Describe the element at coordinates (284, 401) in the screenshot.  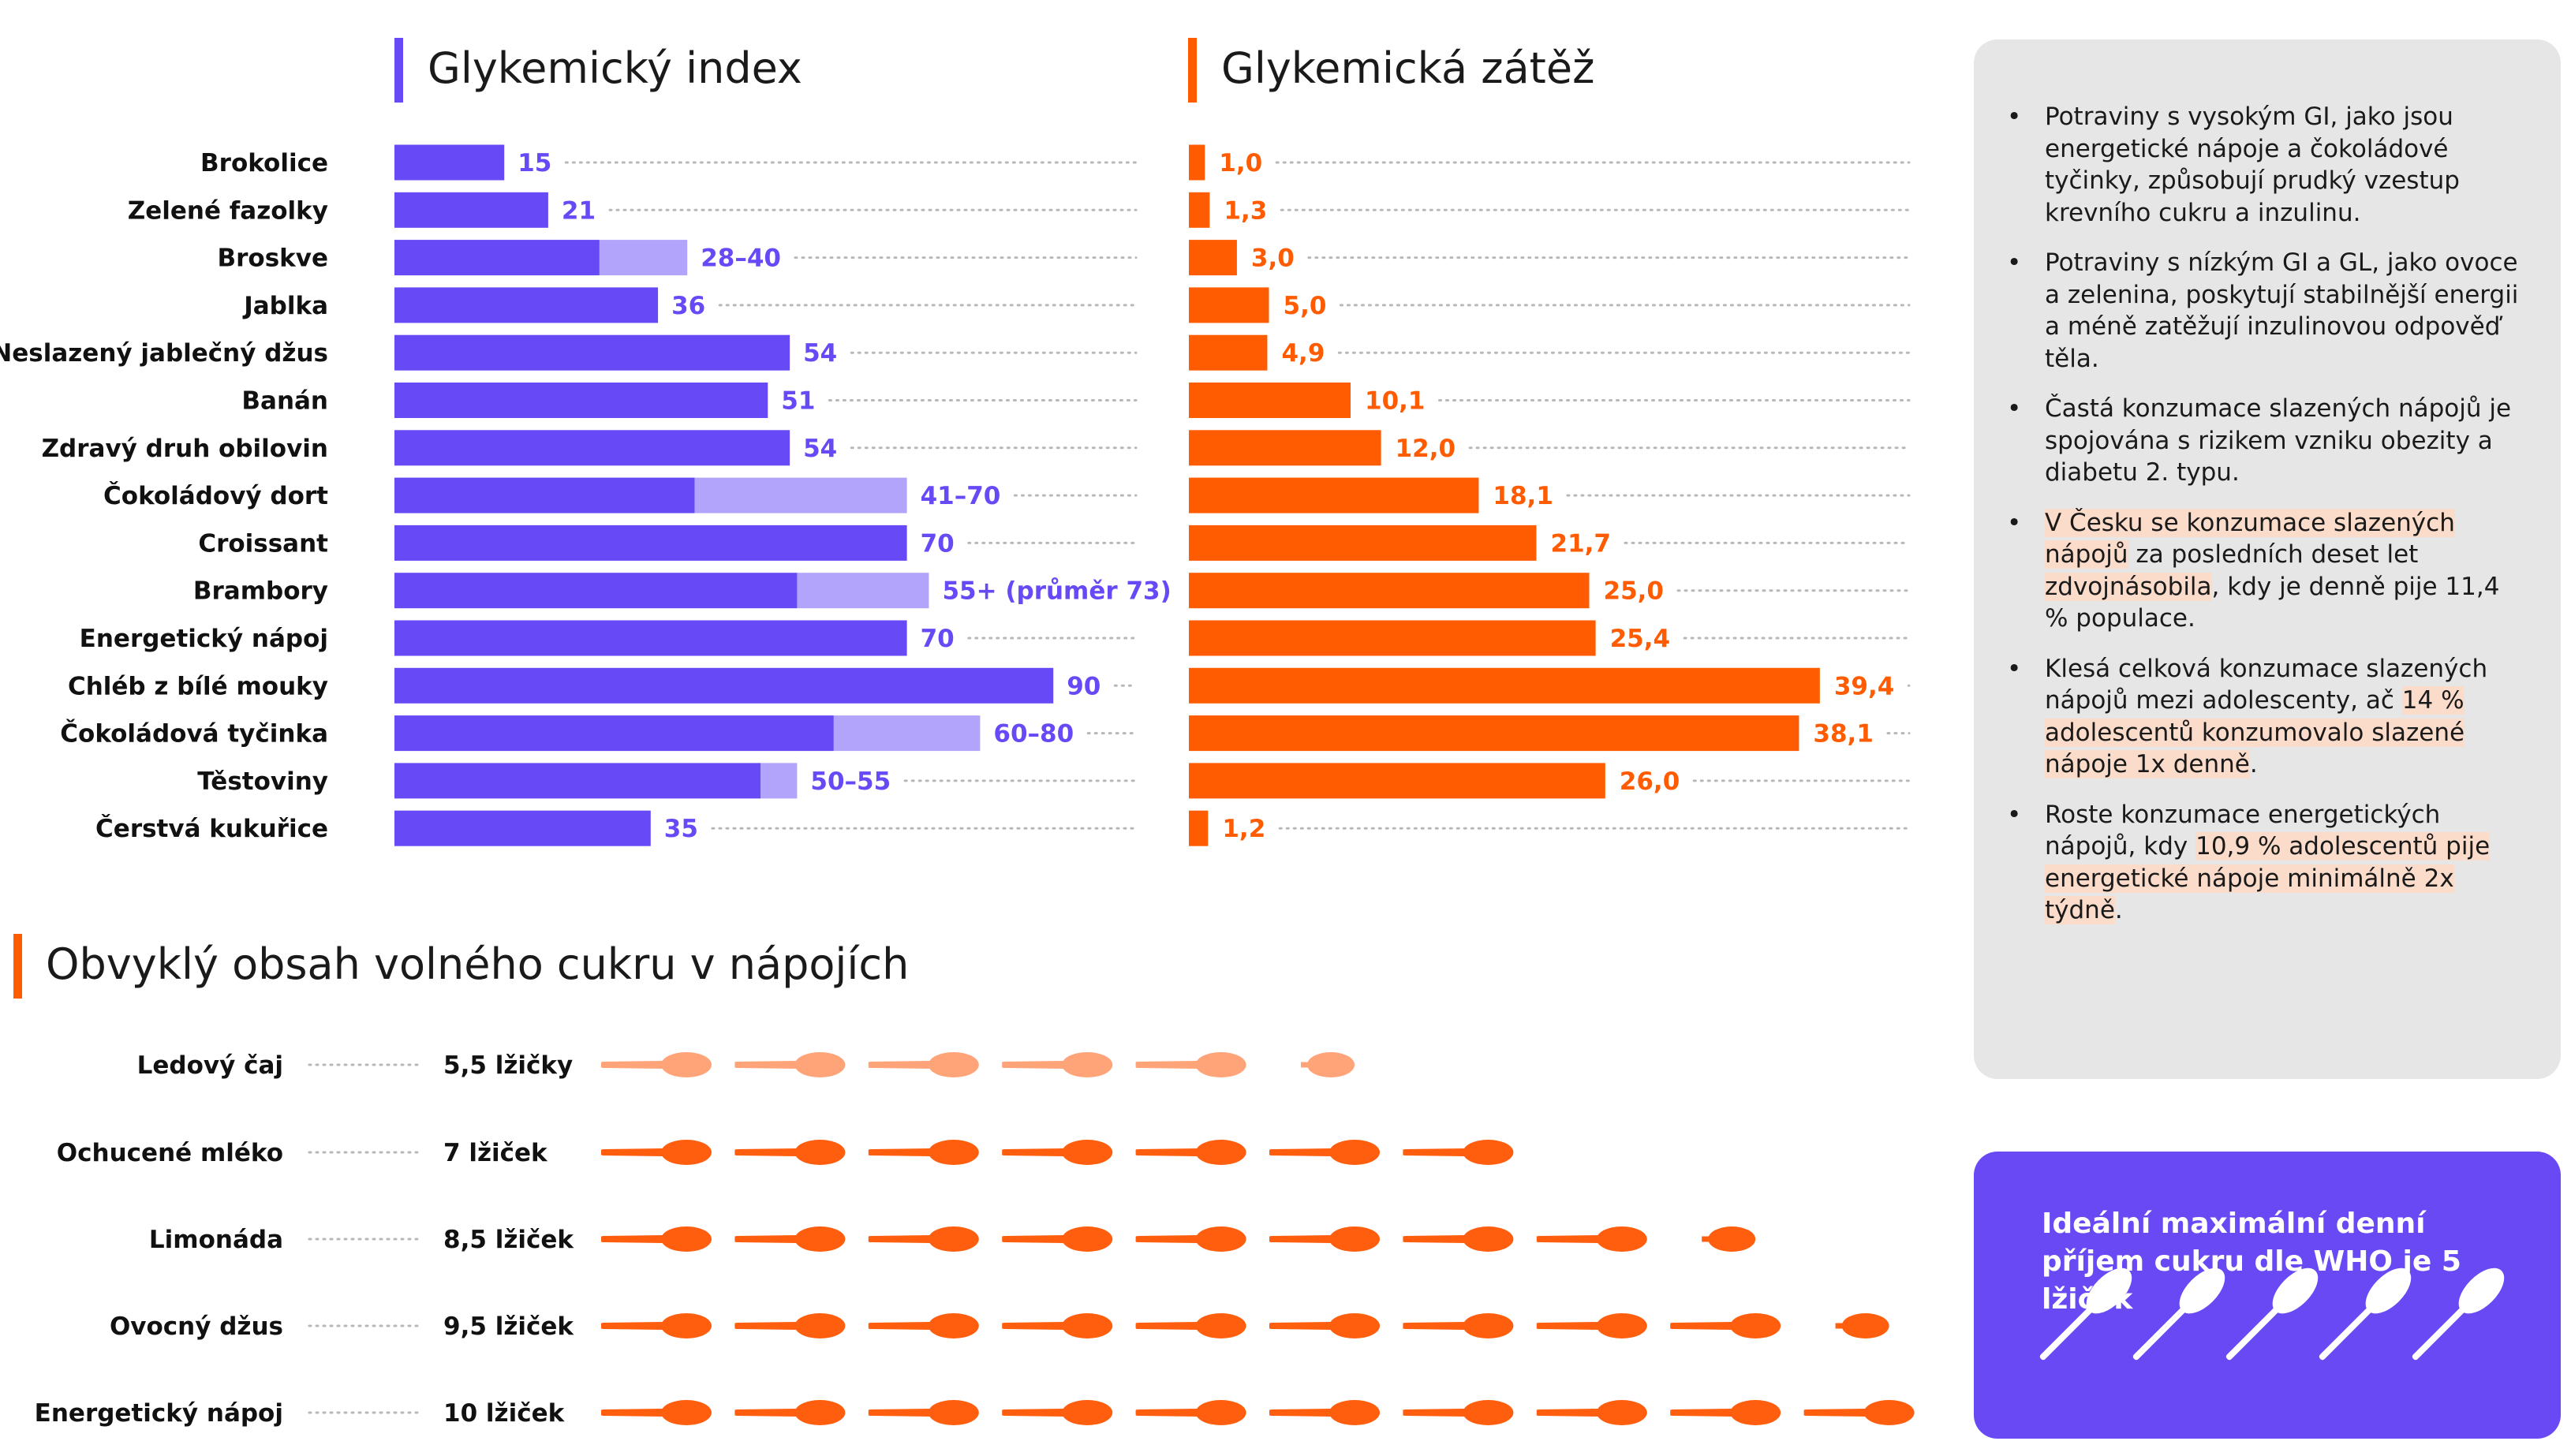
I see `category-label: Banán` at that location.